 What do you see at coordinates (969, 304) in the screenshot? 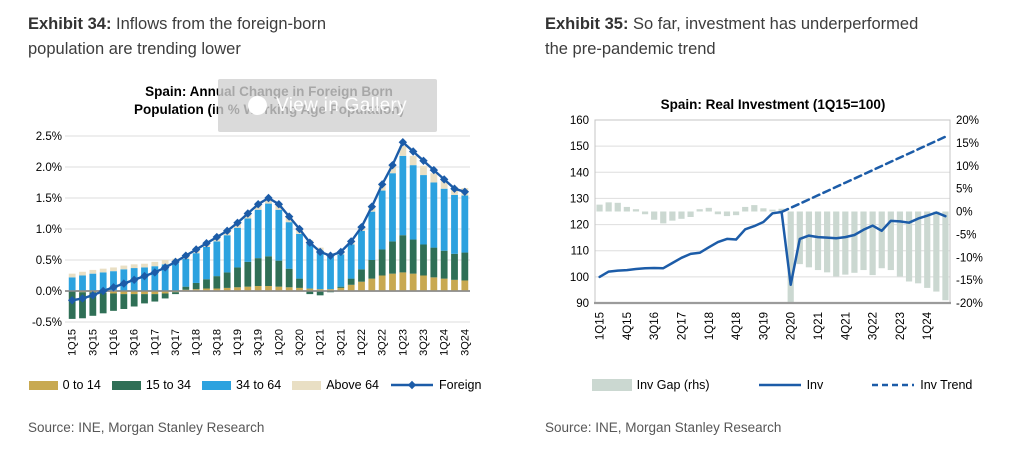
I see `right-axis-tick-label: -20%` at bounding box center [969, 304].